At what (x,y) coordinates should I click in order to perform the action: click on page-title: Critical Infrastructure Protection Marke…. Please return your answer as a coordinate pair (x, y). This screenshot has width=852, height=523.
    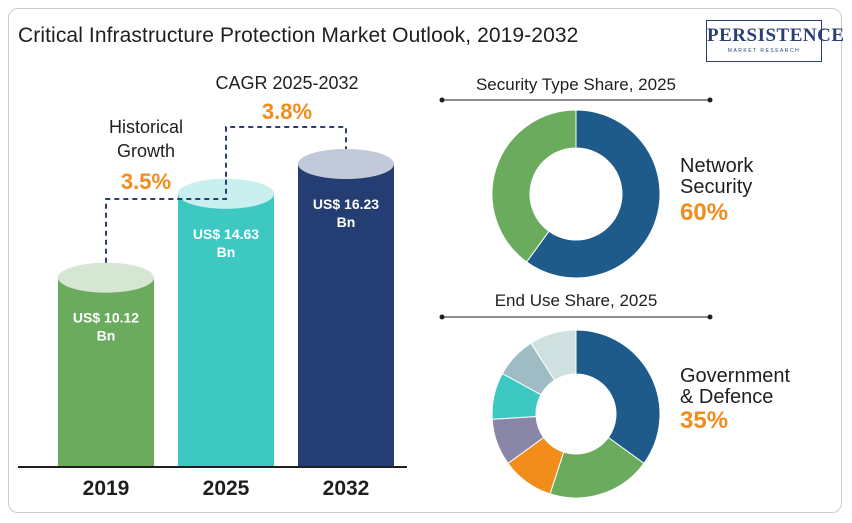
    Looking at the image, I should click on (298, 35).